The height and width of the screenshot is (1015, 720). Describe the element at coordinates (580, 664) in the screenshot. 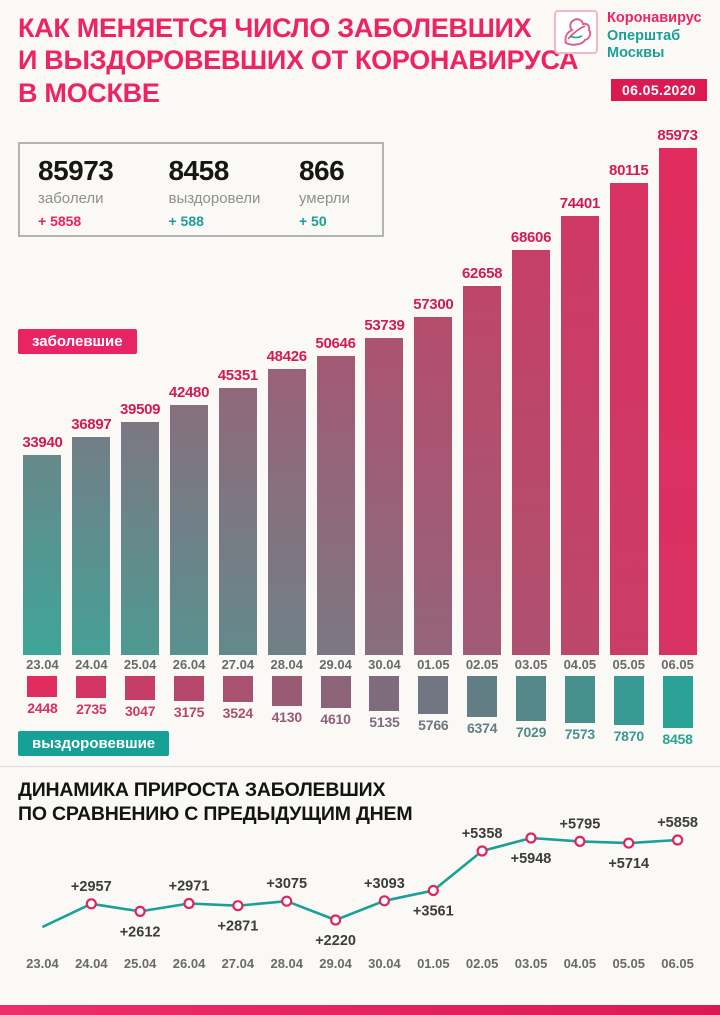

I see `bar-date-label: 04.05` at that location.